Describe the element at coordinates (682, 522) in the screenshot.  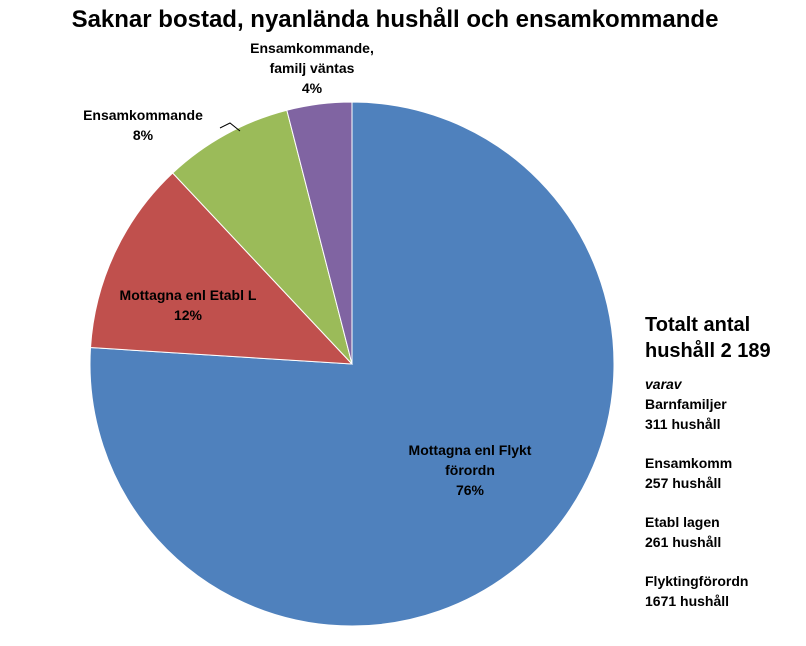
I see `breakdown-name: Etabl lagen` at that location.